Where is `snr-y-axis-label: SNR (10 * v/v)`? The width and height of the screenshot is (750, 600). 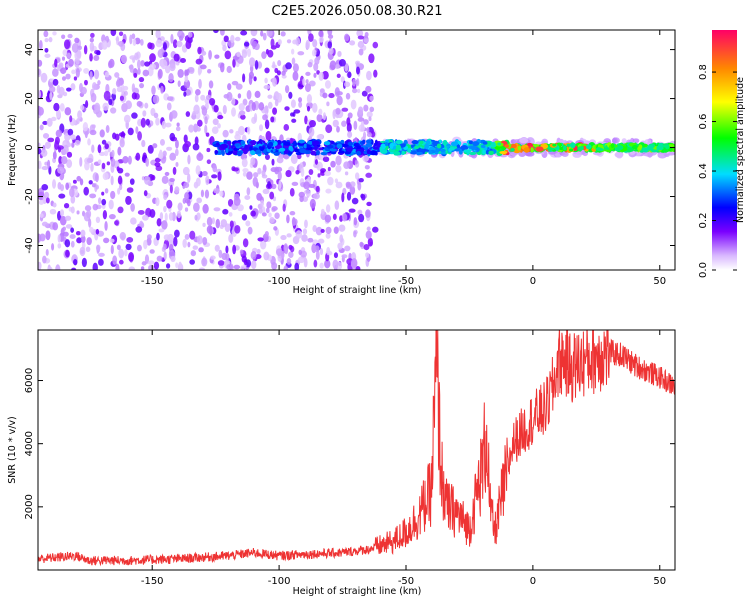 snr-y-axis-label: SNR (10 * v/v) is located at coordinates (12, 450).